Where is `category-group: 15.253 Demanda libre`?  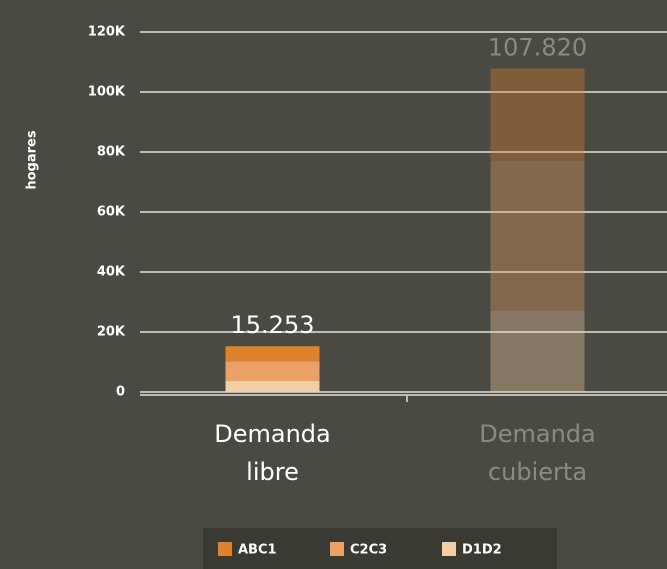
category-group: 15.253 Demanda libre is located at coordinates (272, 398).